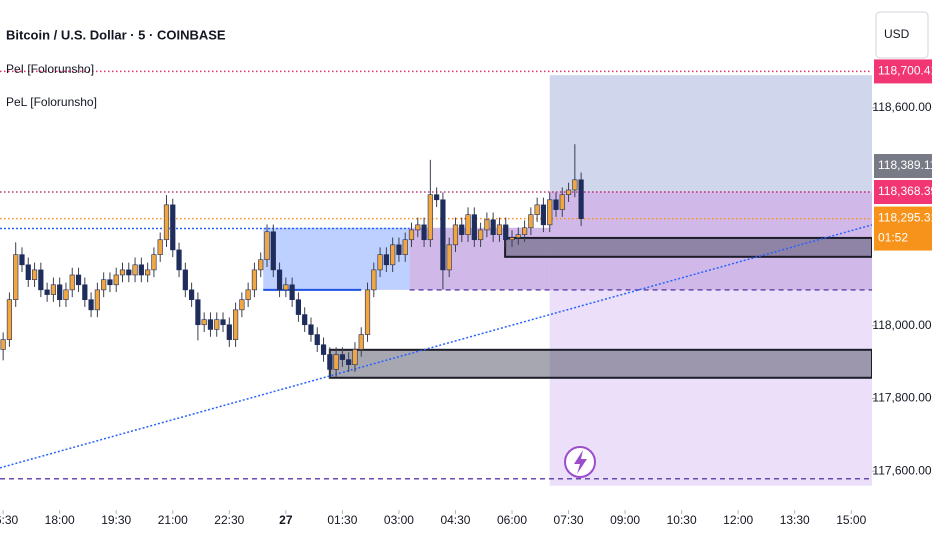 The image size is (932, 550). Describe the element at coordinates (399, 520) in the screenshot. I see `x-tick-label: 03:00` at that location.